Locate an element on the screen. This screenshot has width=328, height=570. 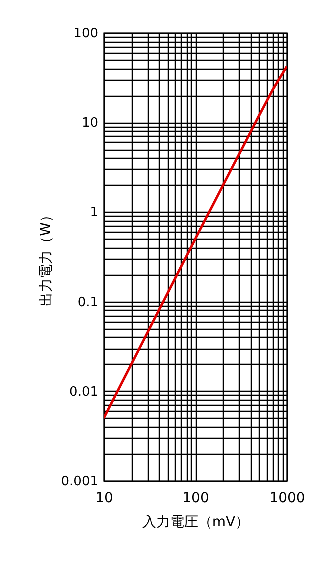
x-tick-label: 1000 is located at coordinates (288, 498).